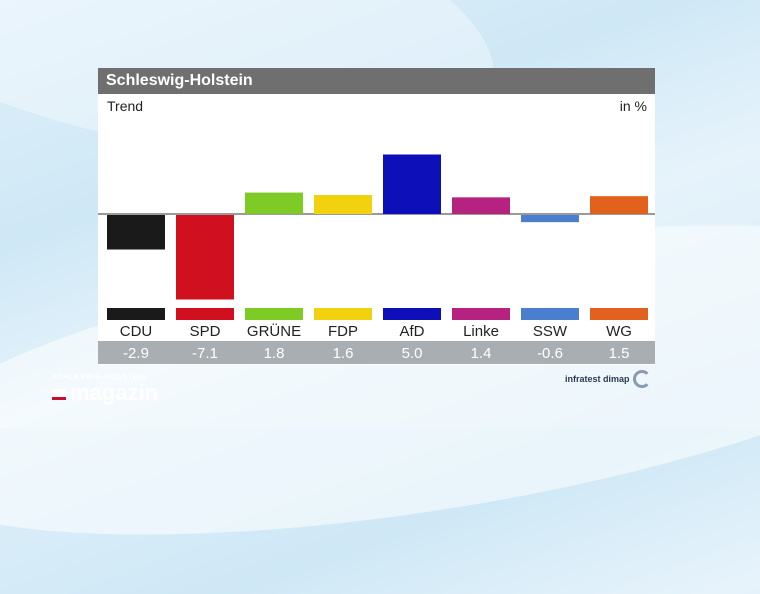 The width and height of the screenshot is (760, 594). Describe the element at coordinates (343, 331) in the screenshot. I see `category-label-fdp: FDP` at that location.